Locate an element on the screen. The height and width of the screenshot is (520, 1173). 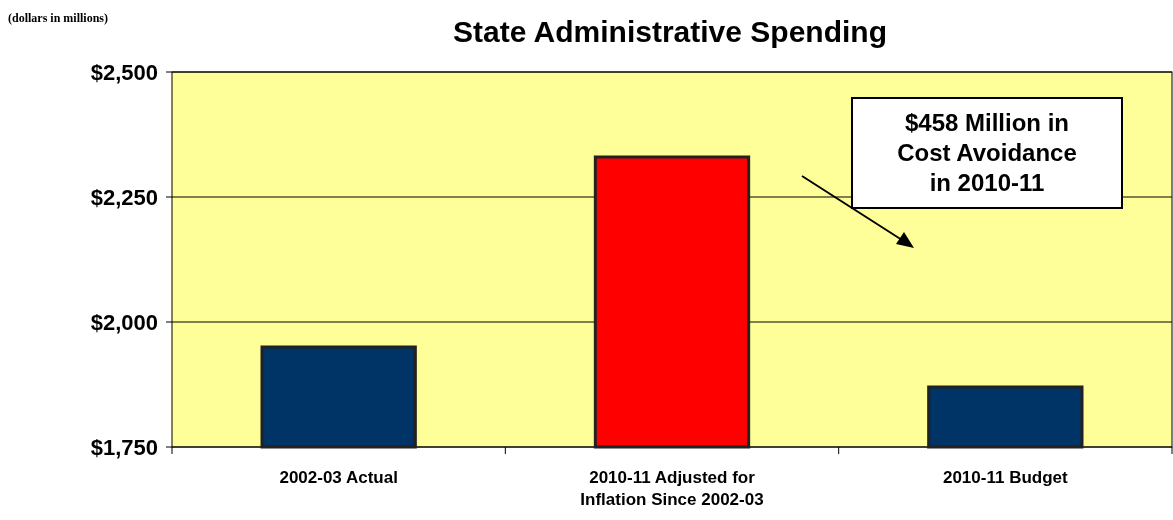
y-tick-label: $2,000 is located at coordinates (124, 322).